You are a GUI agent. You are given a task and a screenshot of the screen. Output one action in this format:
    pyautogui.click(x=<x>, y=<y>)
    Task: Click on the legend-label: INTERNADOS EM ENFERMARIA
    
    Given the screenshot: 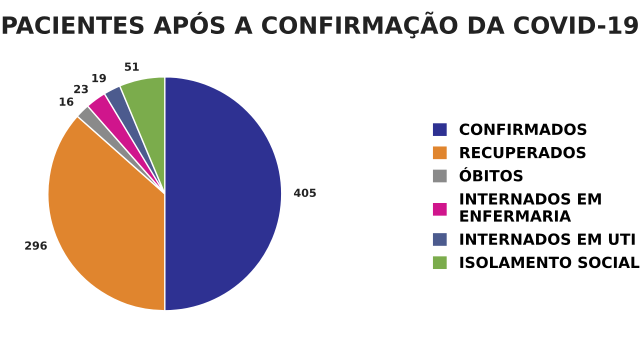 What is the action you would take?
    pyautogui.click(x=530, y=207)
    